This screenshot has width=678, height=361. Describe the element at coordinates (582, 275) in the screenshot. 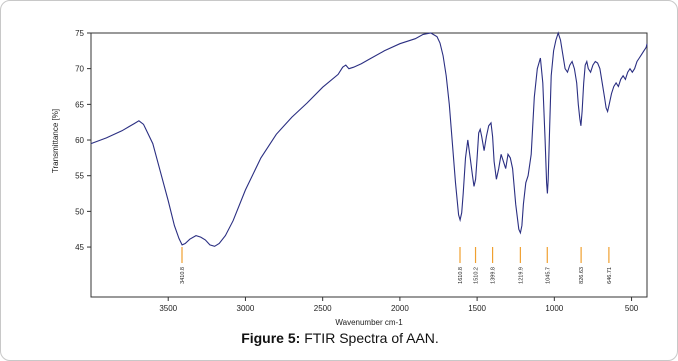

I see `peak-label: 826.63` at that location.